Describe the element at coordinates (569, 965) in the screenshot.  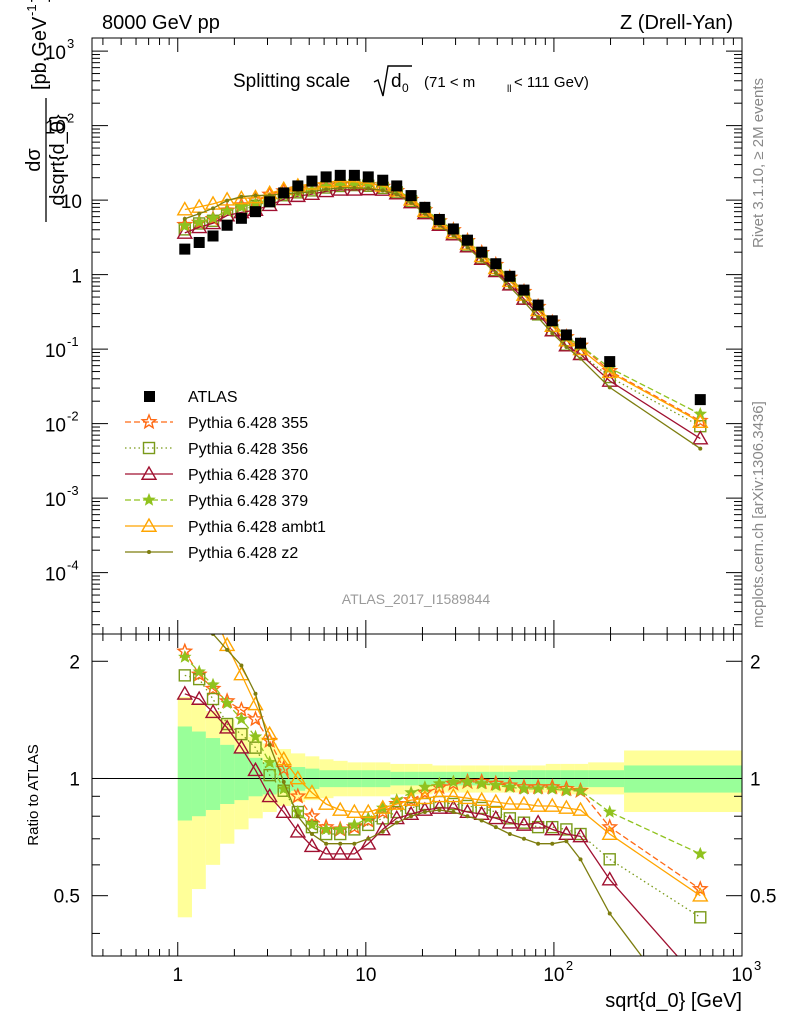
I see `x-tick-label-exponent: 2` at that location.